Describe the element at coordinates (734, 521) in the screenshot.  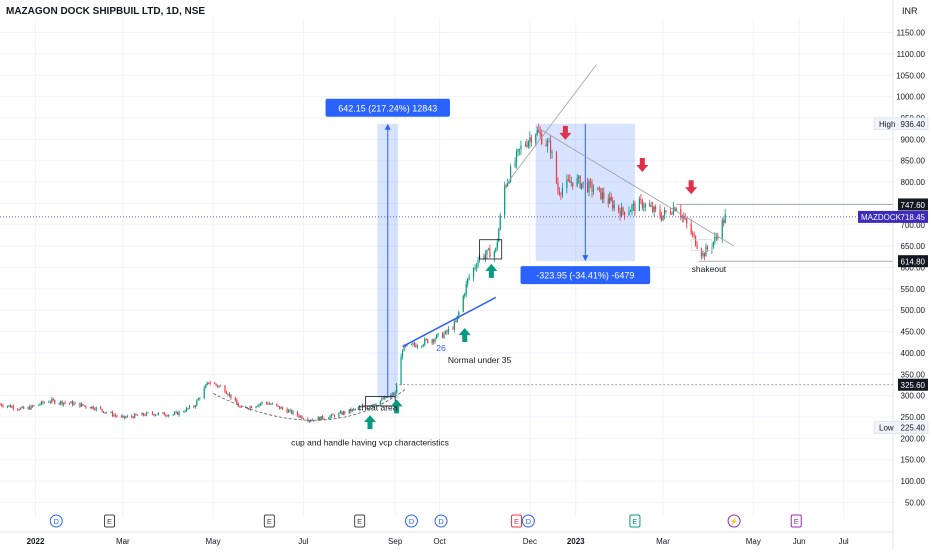
I see `event-marker: ⚡` at that location.